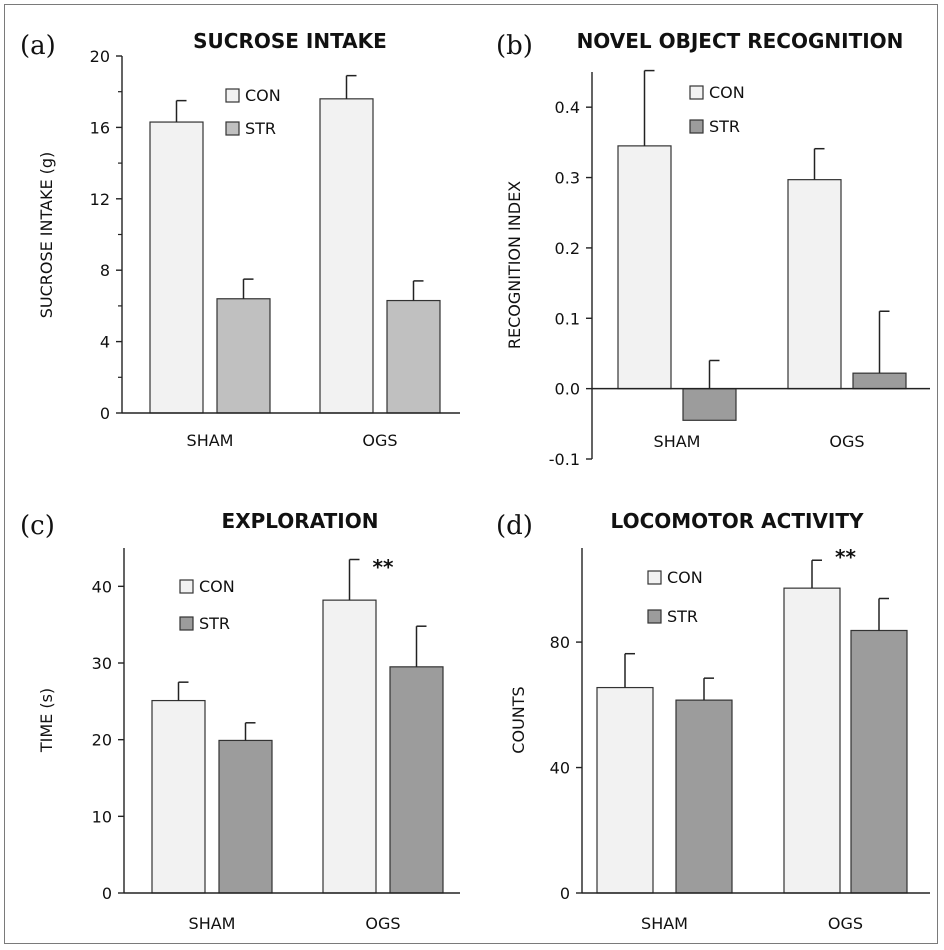  What do you see at coordinates (100, 199) in the screenshot?
I see `y-tick-label: 12` at bounding box center [100, 199].